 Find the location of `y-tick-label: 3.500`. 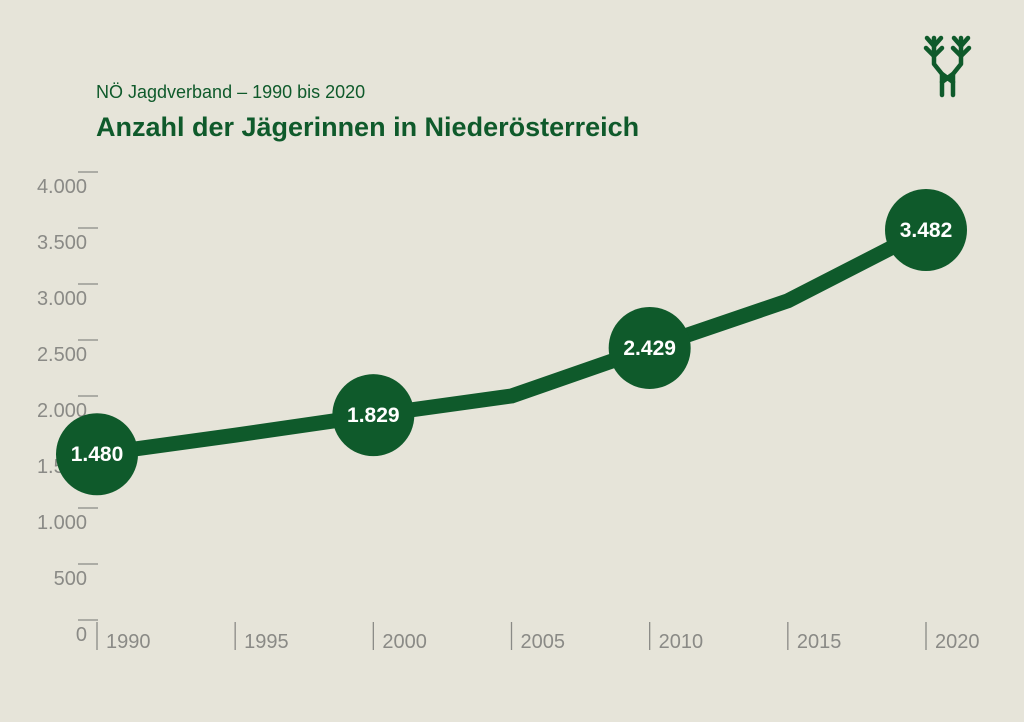

y-tick-label: 3.500 is located at coordinates (62, 243).